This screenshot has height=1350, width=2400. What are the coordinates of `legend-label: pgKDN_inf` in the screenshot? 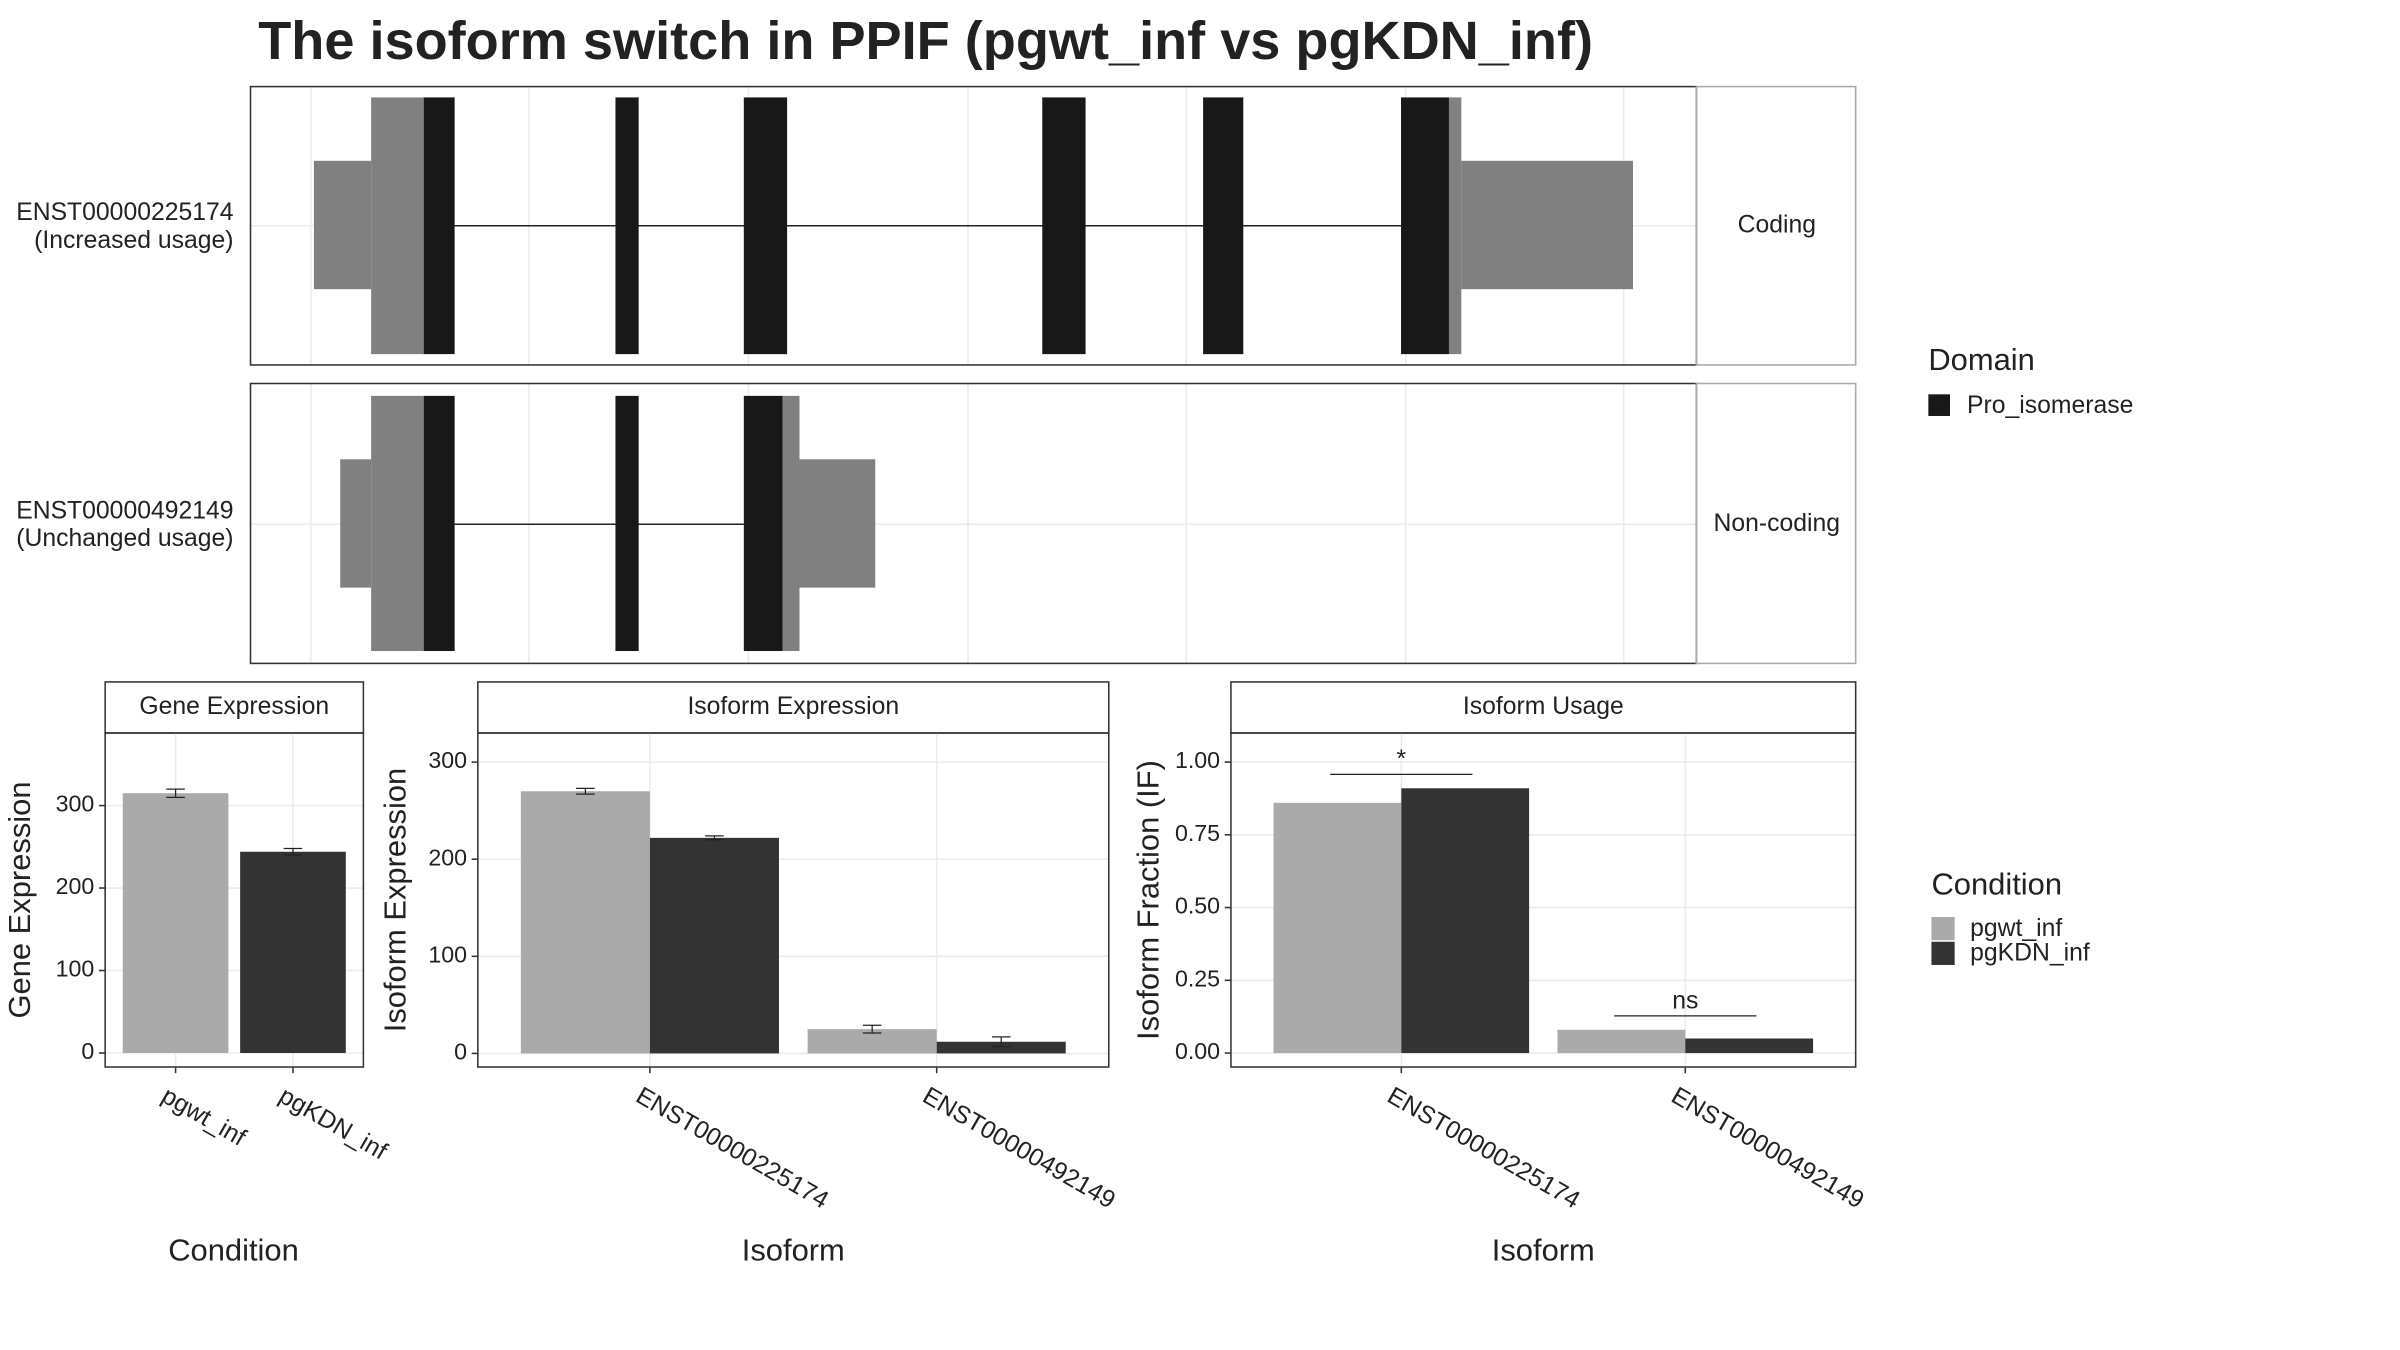 It's located at (2030, 953).